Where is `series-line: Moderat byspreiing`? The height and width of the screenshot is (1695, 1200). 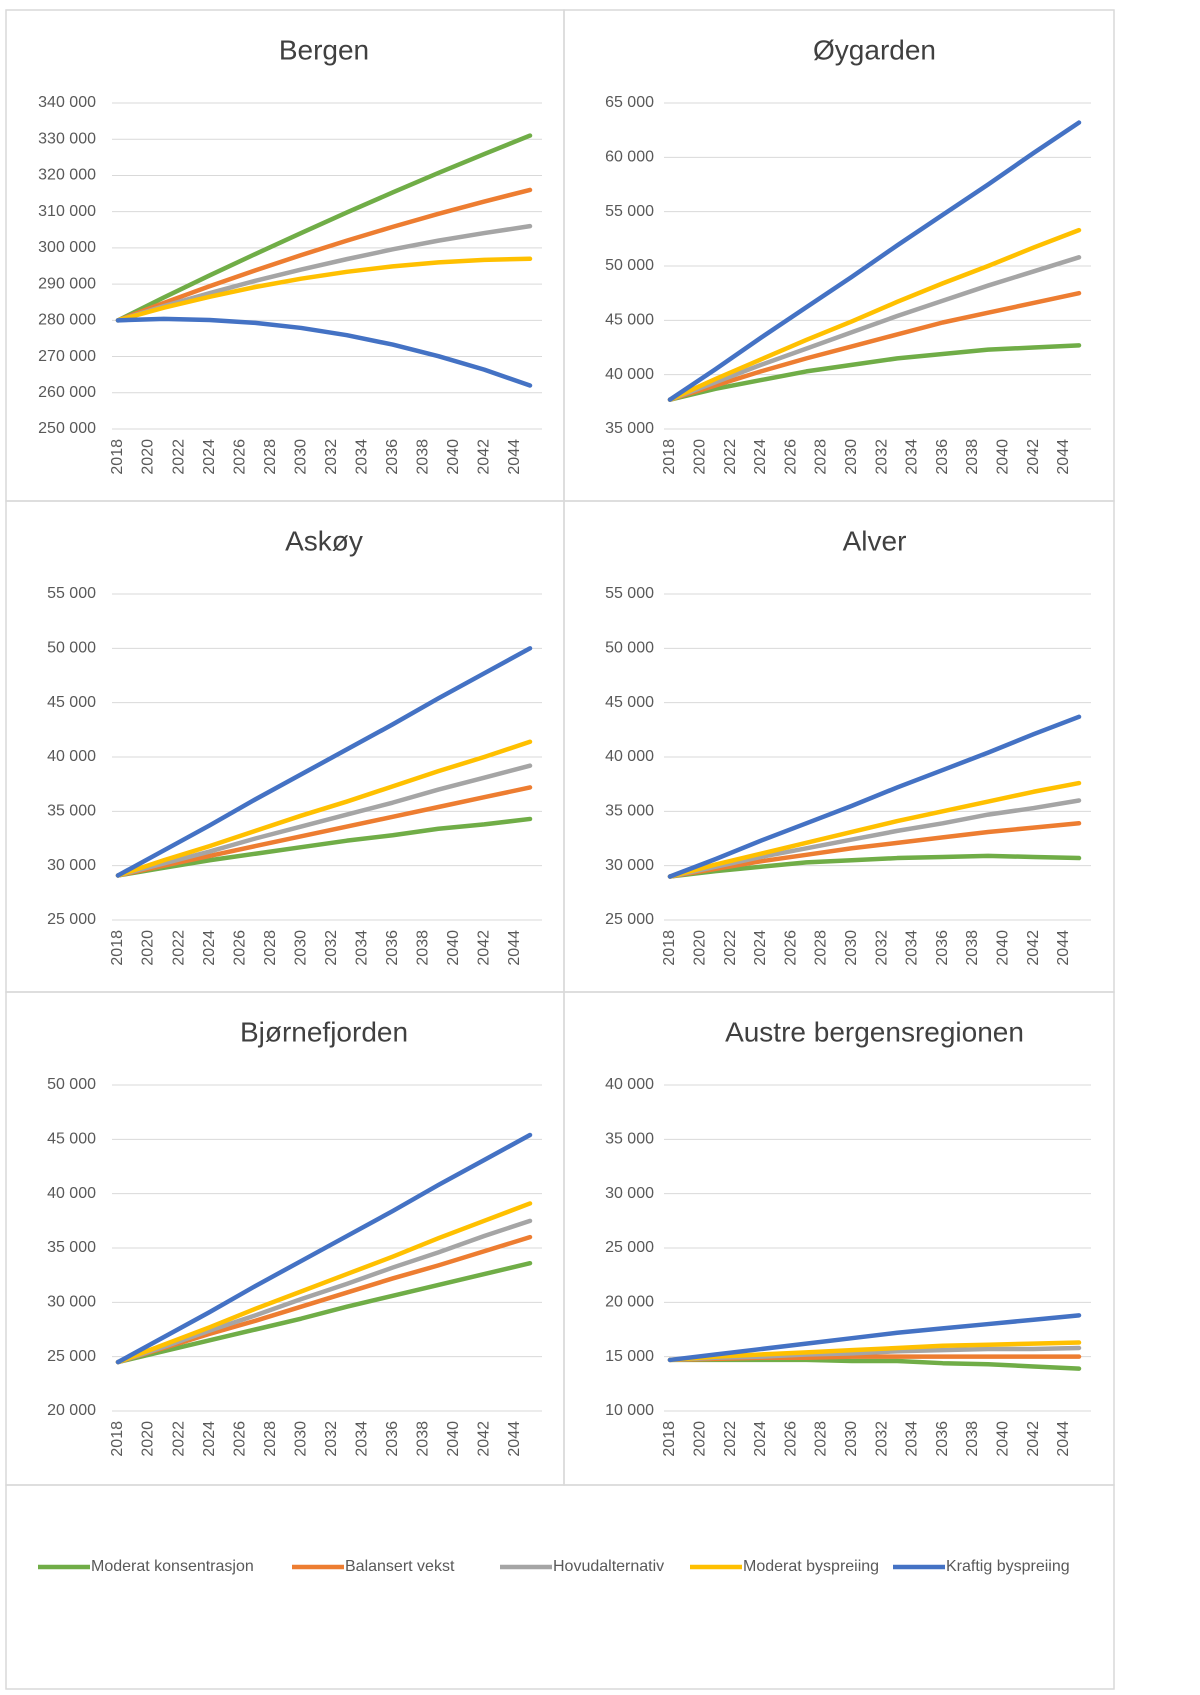 series-line: Moderat byspreiing is located at coordinates (874, 829).